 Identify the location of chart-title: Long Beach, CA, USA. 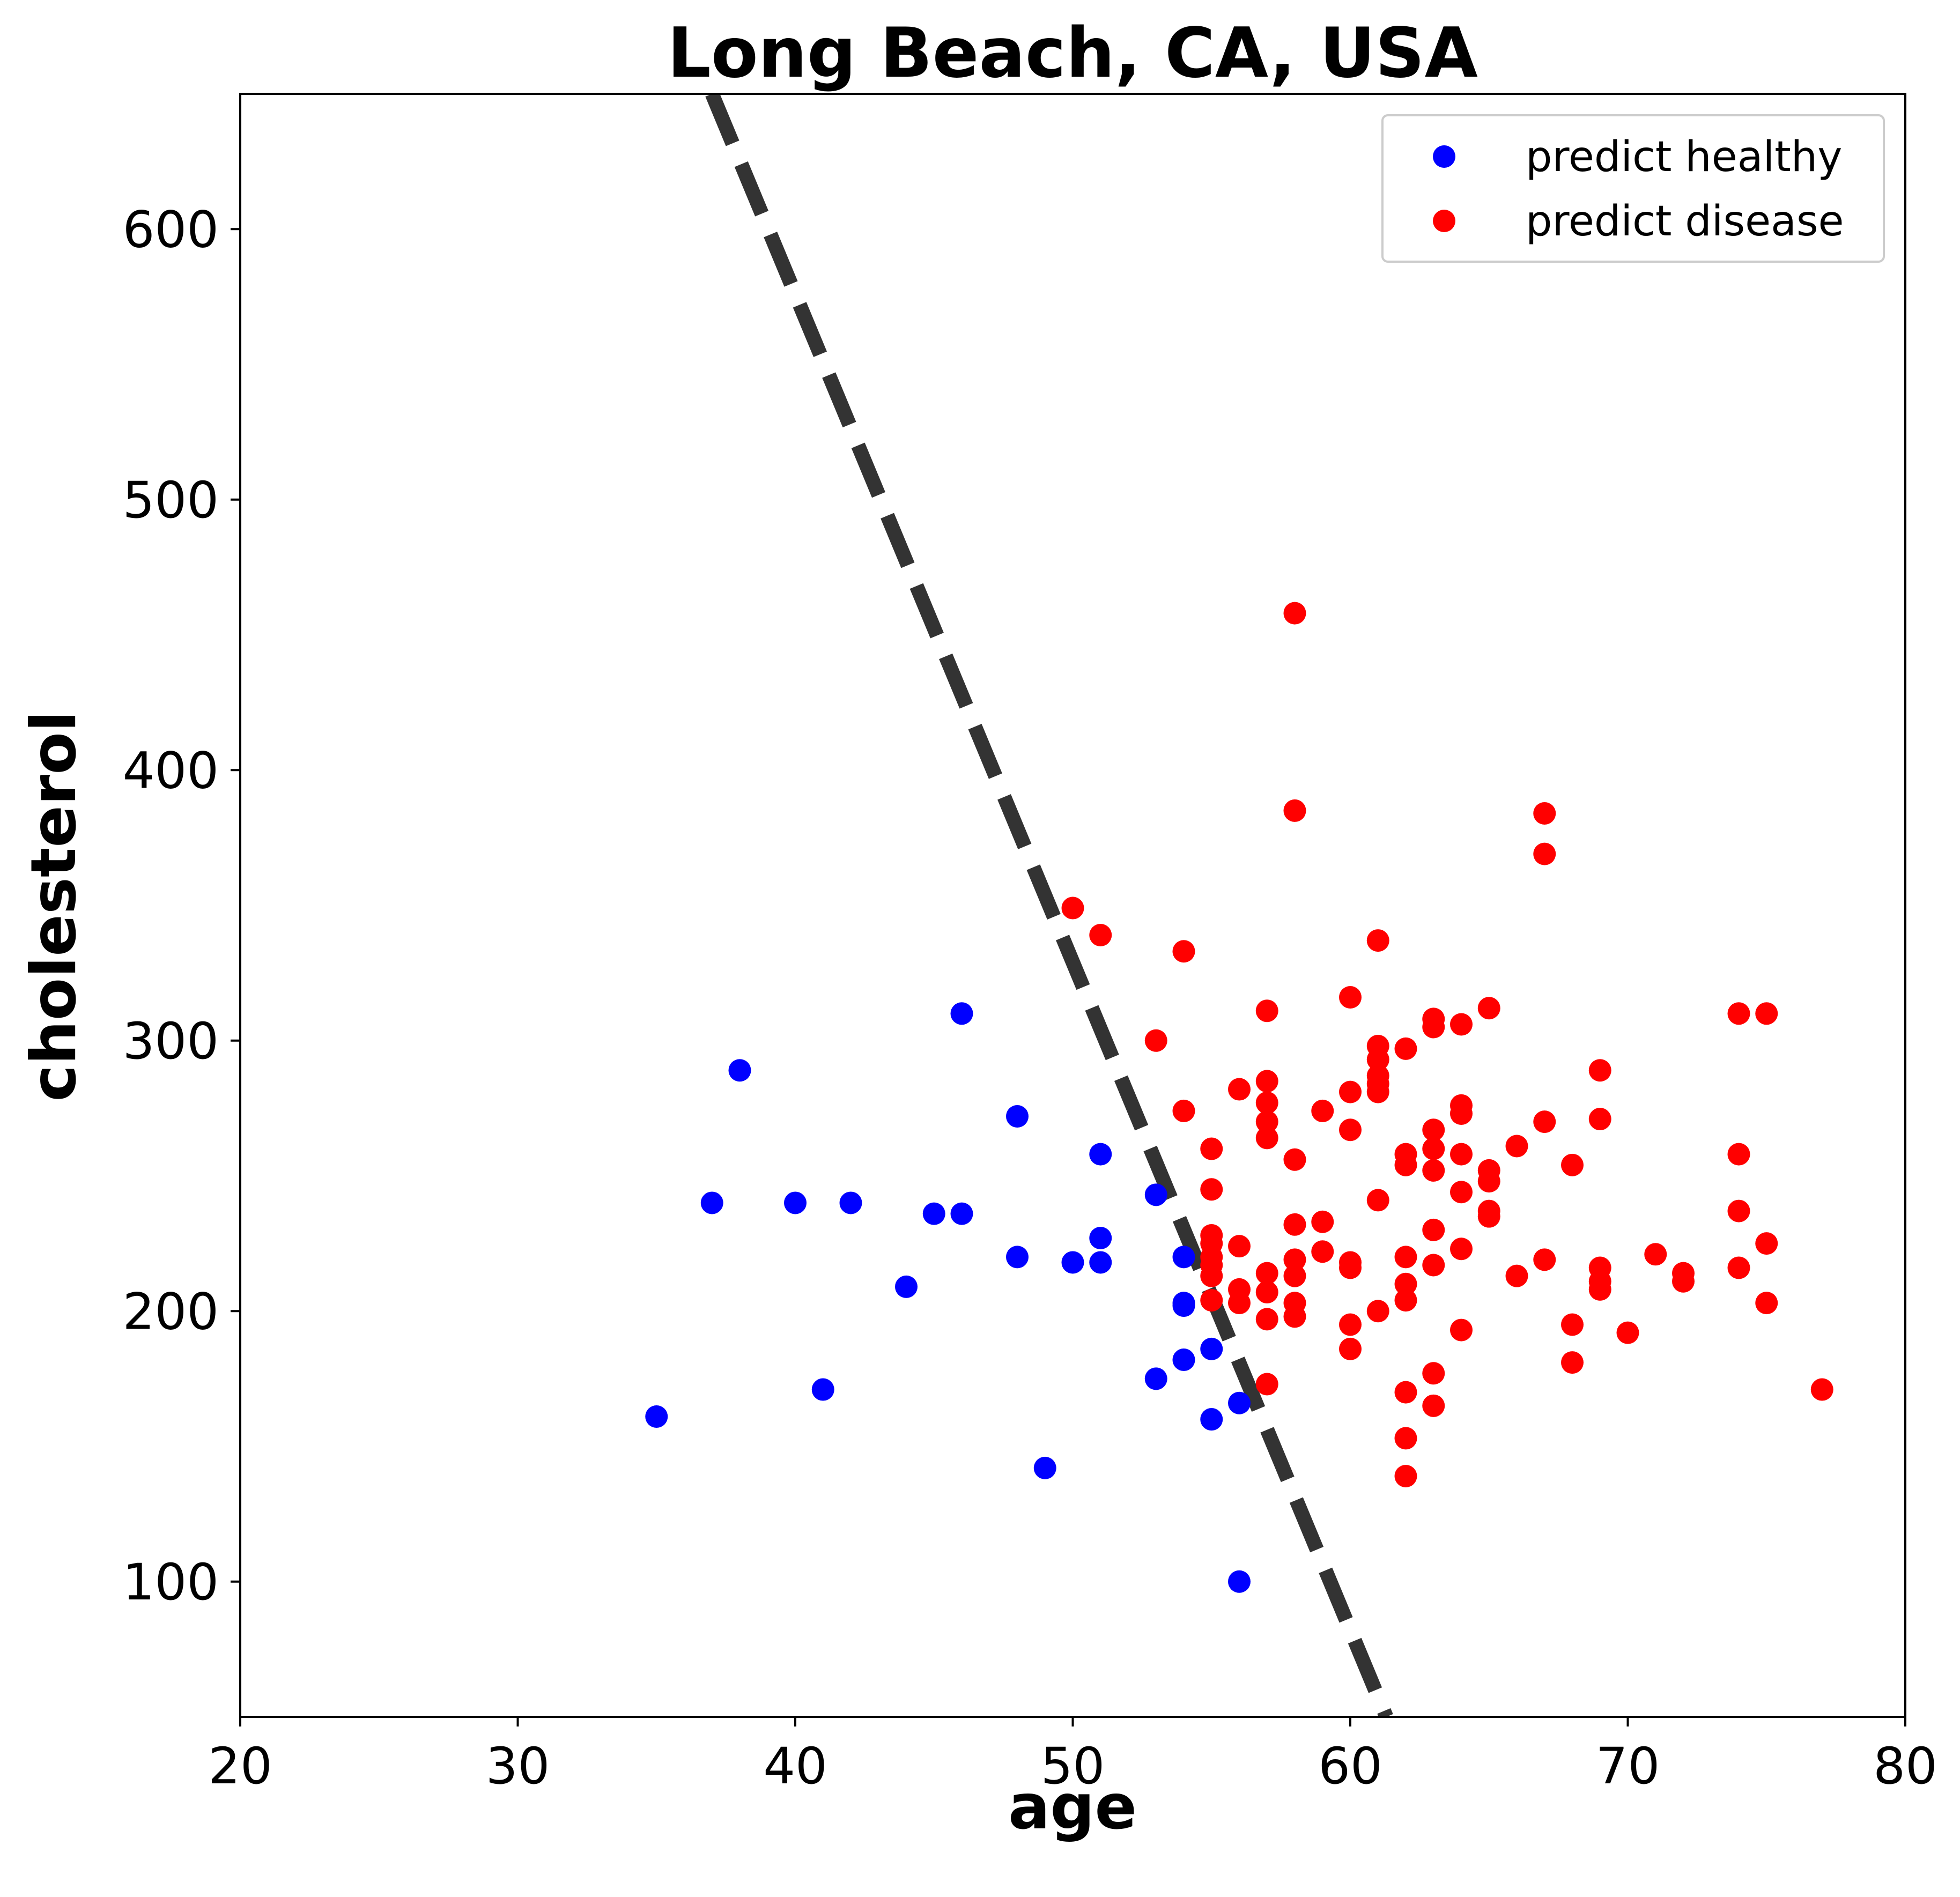
(1072, 53).